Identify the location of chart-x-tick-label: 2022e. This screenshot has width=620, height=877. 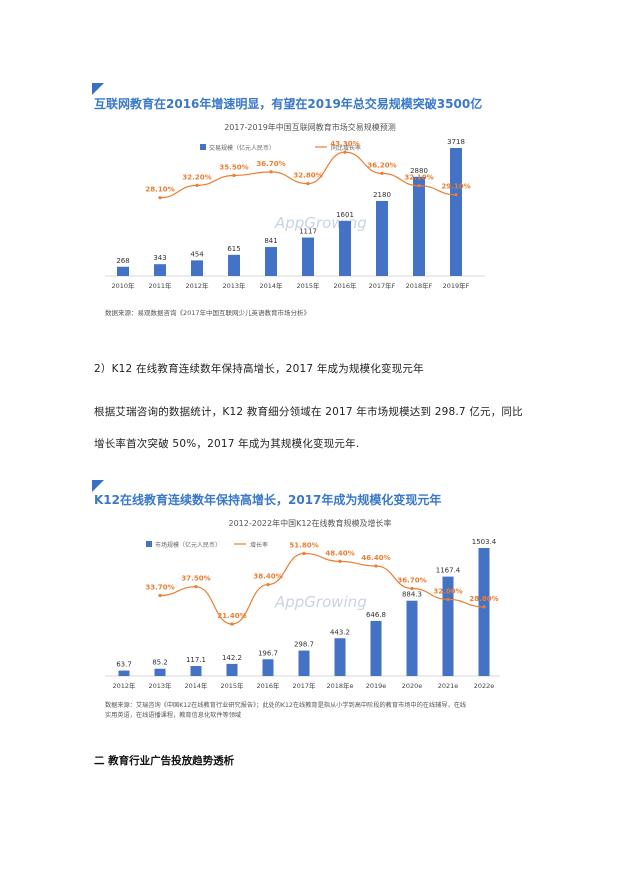
(484, 686).